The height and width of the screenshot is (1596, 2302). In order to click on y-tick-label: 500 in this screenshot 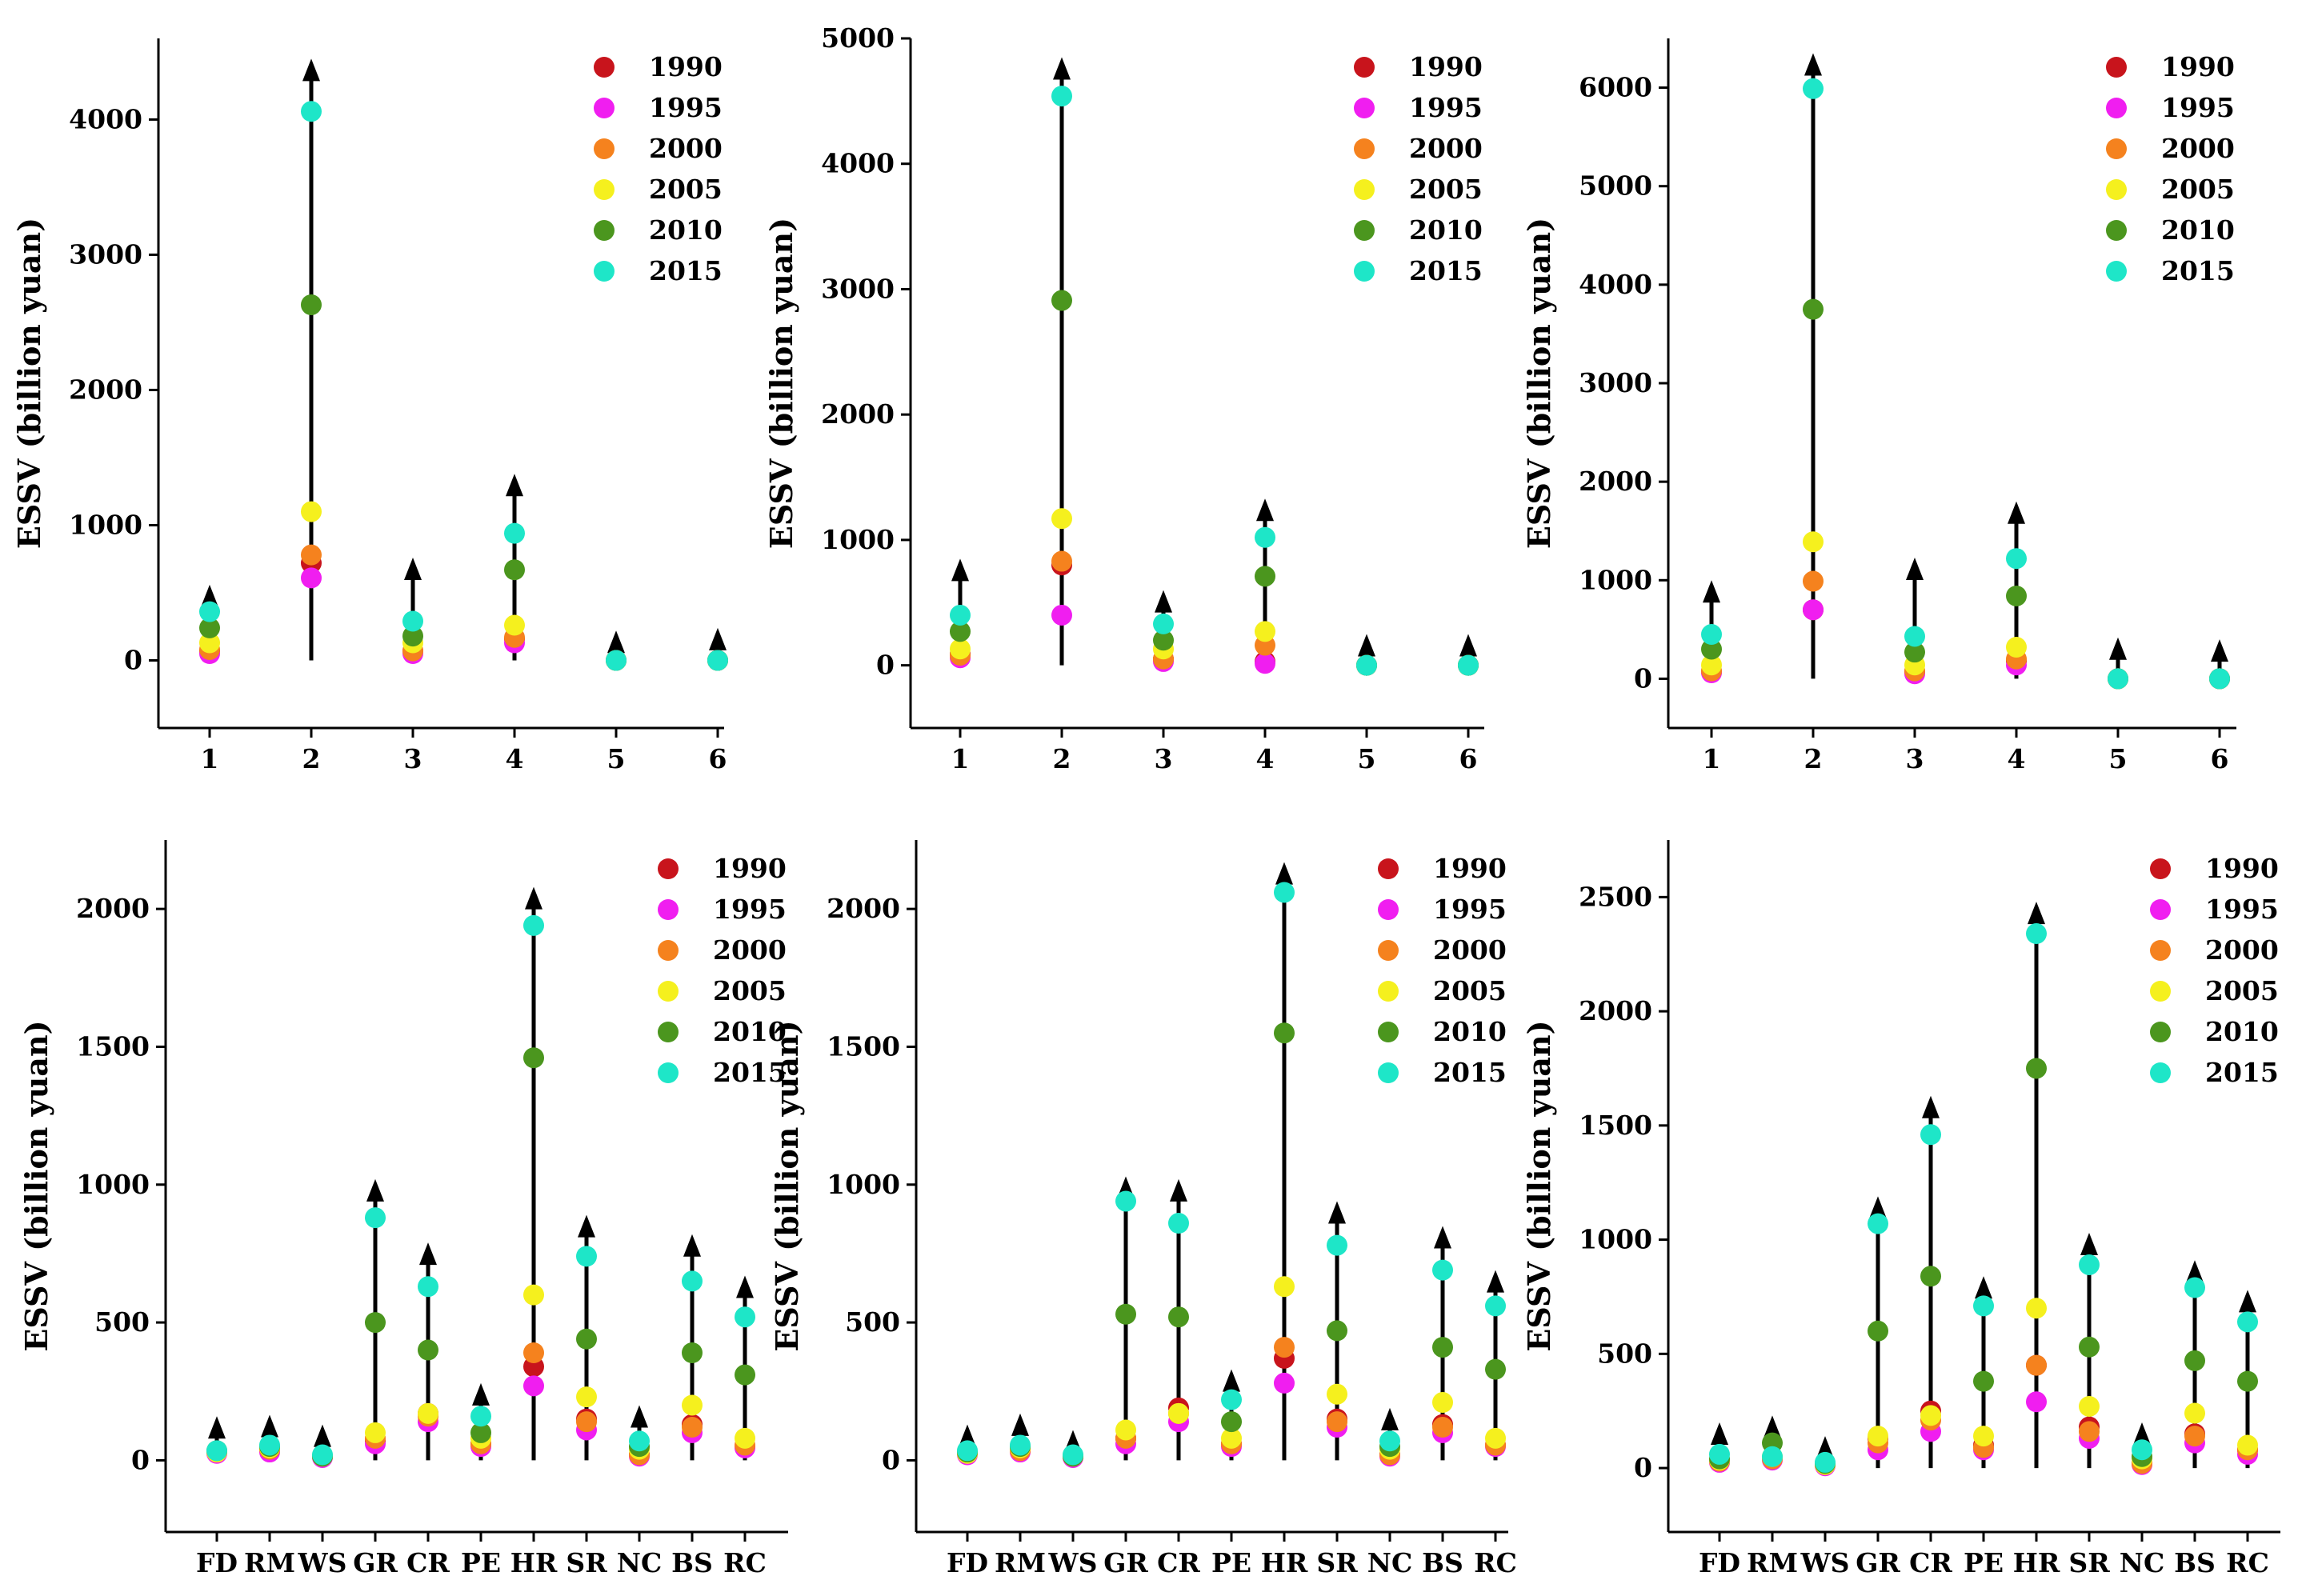, I will do `click(122, 1322)`.